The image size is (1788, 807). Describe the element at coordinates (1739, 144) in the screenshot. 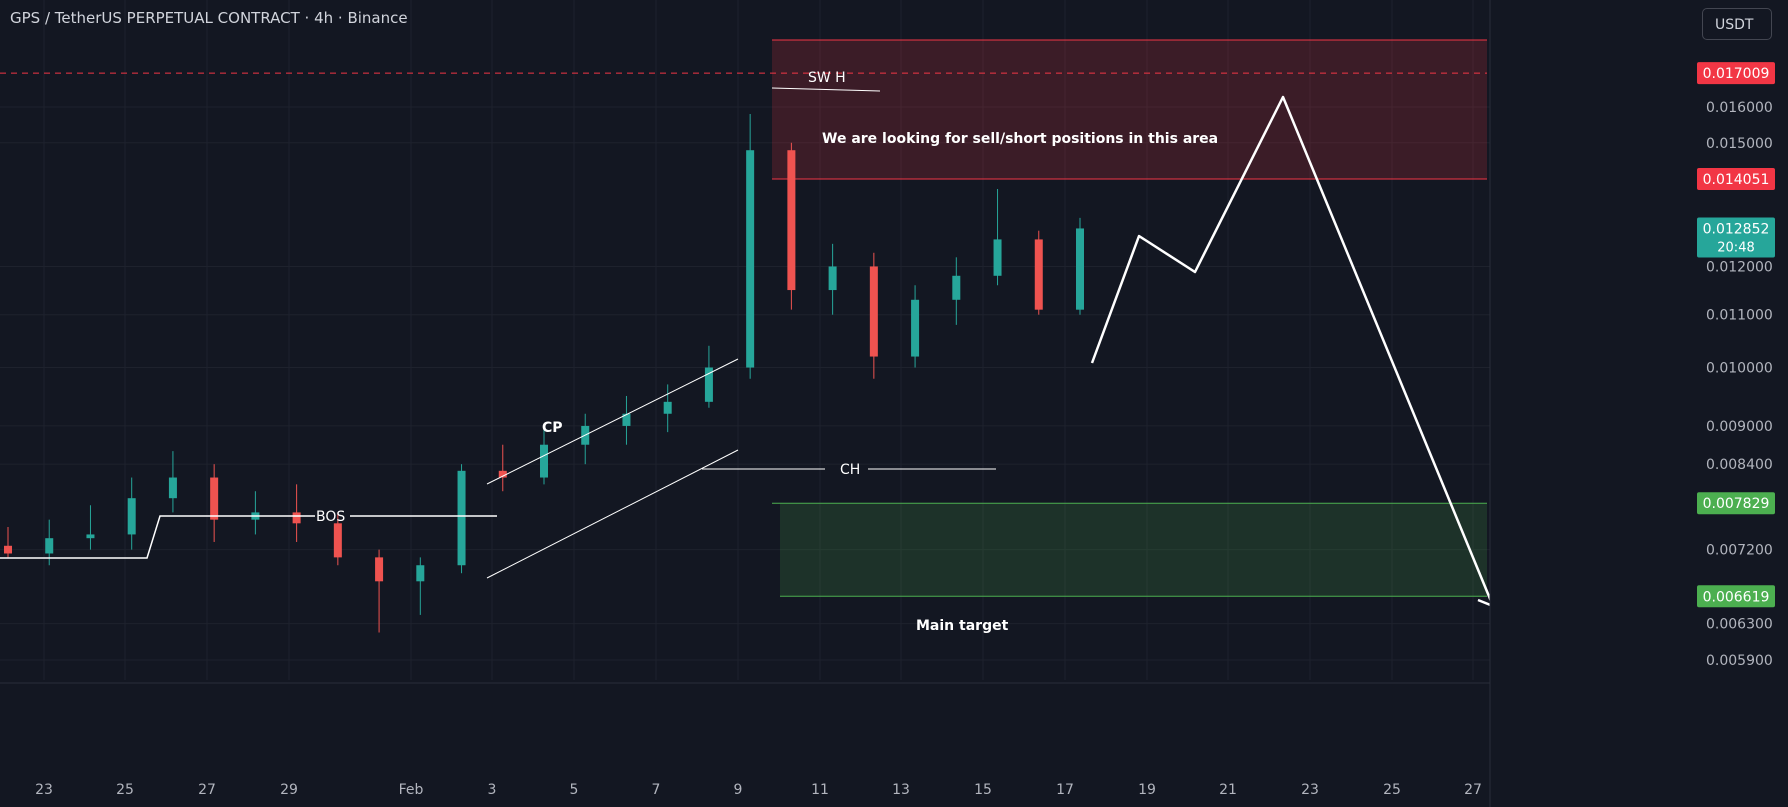

I see `y-tick-label: 0.015000` at that location.